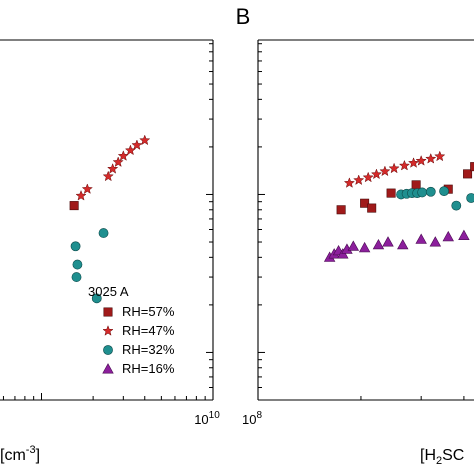 This screenshot has height=474, width=474. I want to click on x-axis-label: [H2SC, so click(442, 457).